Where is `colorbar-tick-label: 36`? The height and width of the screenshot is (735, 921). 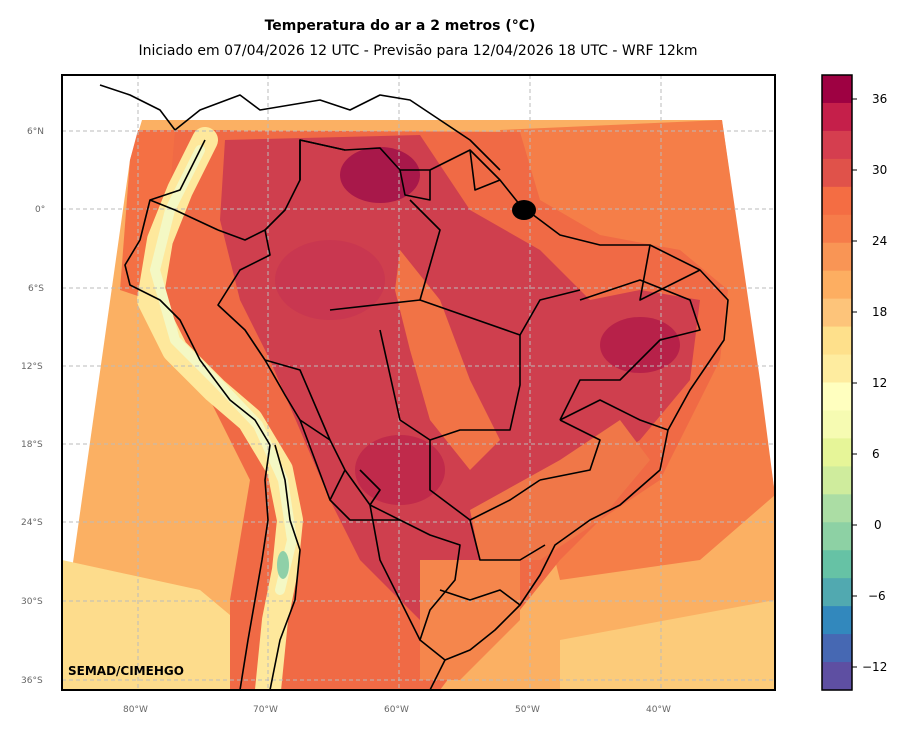
colorbar-tick-label: 36 is located at coordinates (879, 99).